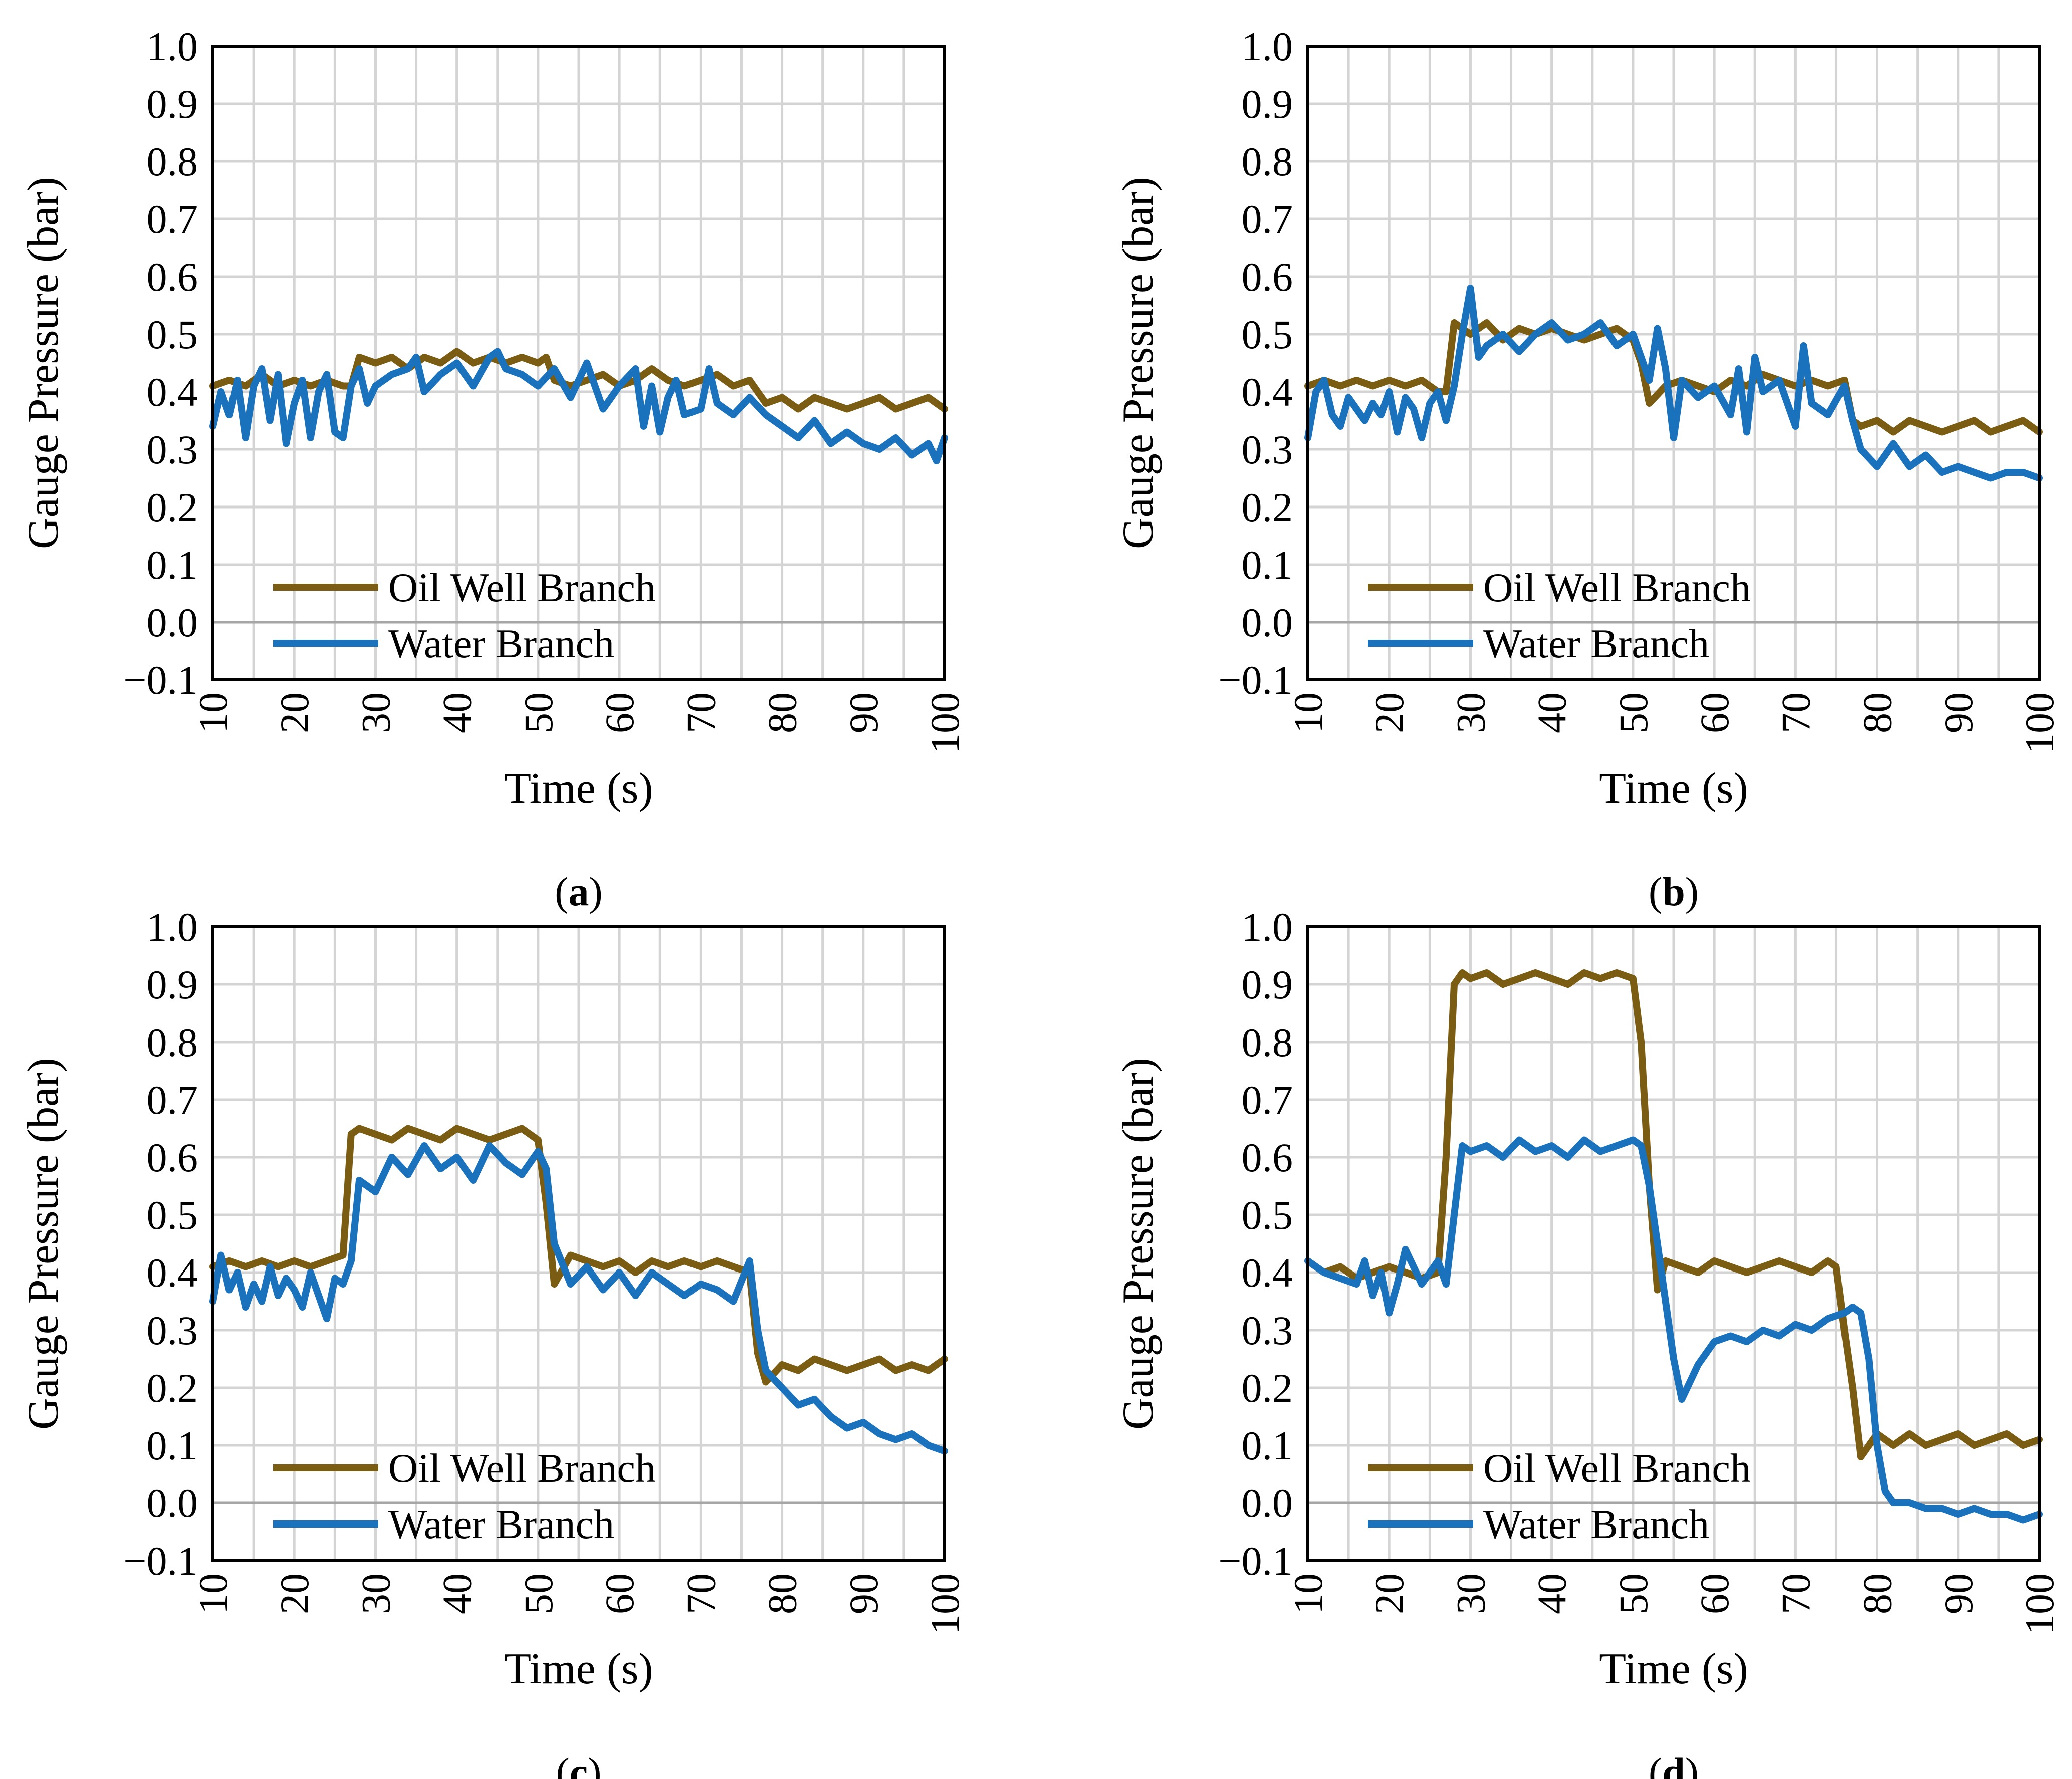  What do you see at coordinates (579, 891) in the screenshot?
I see `panel-label: (a)` at bounding box center [579, 891].